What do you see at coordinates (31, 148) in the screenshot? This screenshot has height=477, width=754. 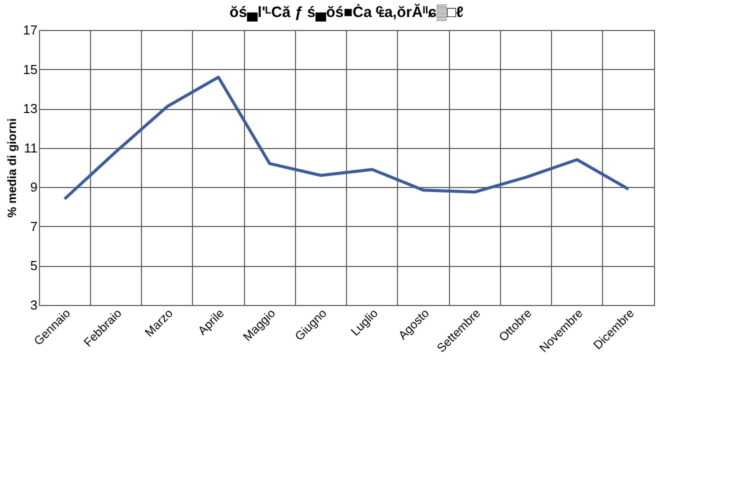 I see `y-tick-label: 11` at bounding box center [31, 148].